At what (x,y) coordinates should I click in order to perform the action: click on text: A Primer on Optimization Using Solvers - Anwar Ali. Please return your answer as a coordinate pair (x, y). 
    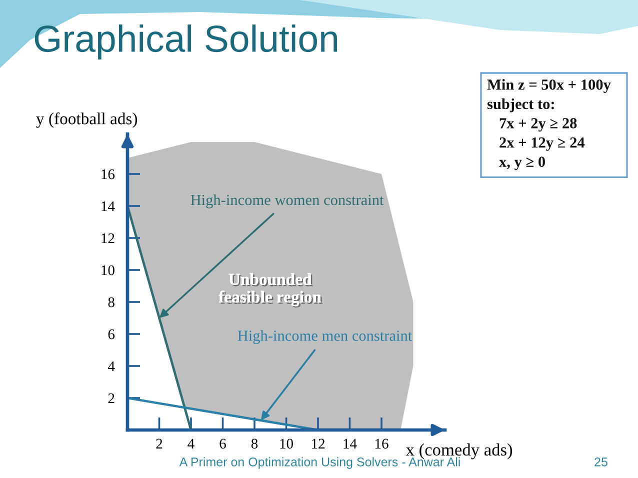
    Looking at the image, I should click on (319, 463).